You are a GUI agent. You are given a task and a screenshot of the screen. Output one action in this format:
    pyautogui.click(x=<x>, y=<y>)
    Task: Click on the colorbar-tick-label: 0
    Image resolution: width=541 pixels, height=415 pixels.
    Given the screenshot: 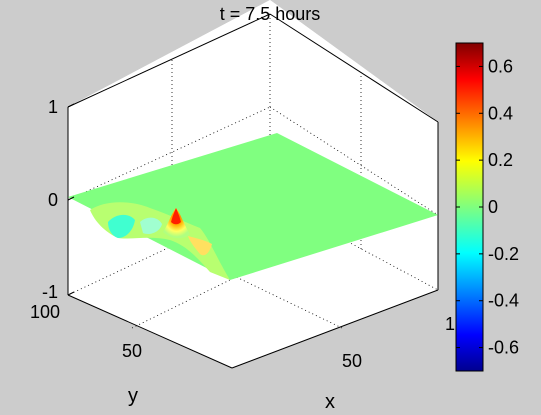 What is the action you would take?
    pyautogui.click(x=493, y=207)
    